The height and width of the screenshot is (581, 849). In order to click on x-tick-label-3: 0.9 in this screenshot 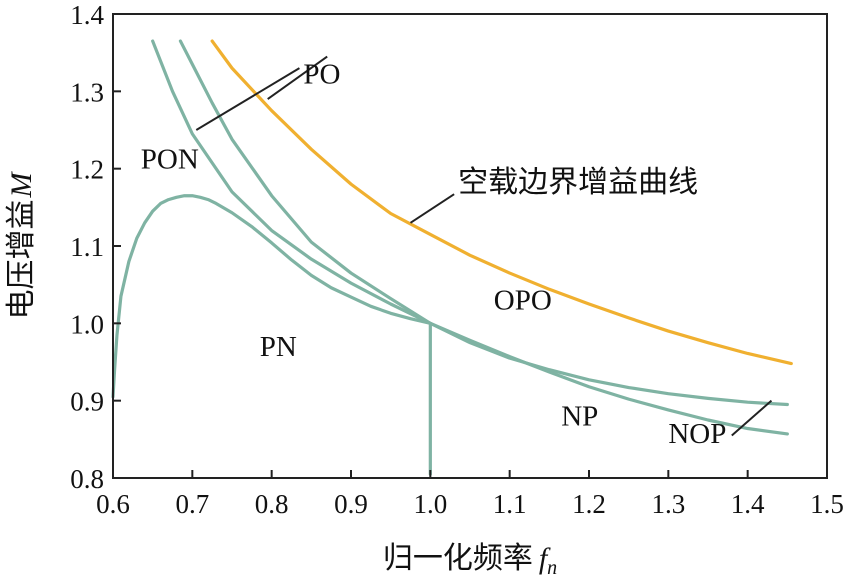, I will do `click(351, 504)`.